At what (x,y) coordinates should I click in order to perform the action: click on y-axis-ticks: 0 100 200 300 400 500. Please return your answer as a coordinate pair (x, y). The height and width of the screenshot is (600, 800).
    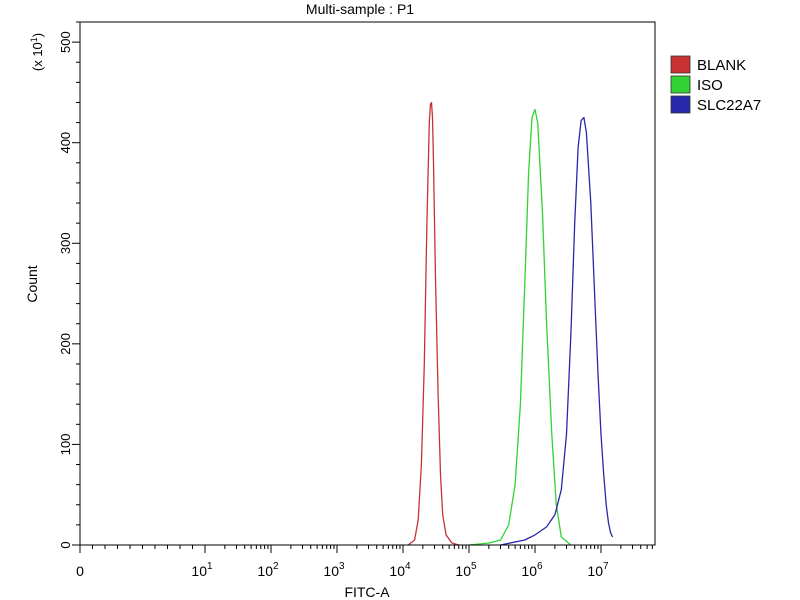
    Looking at the image, I should click on (69, 285).